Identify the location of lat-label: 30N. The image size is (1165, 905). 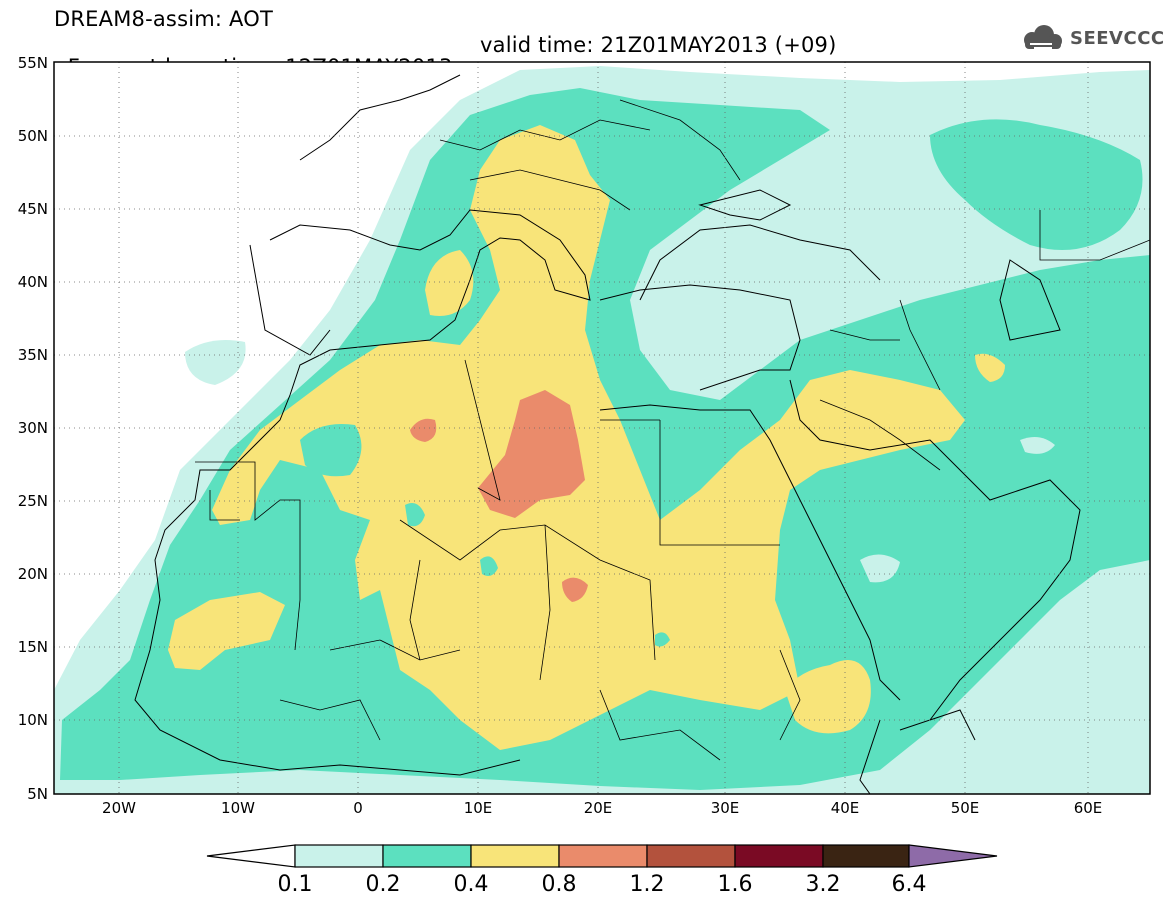
(33, 428).